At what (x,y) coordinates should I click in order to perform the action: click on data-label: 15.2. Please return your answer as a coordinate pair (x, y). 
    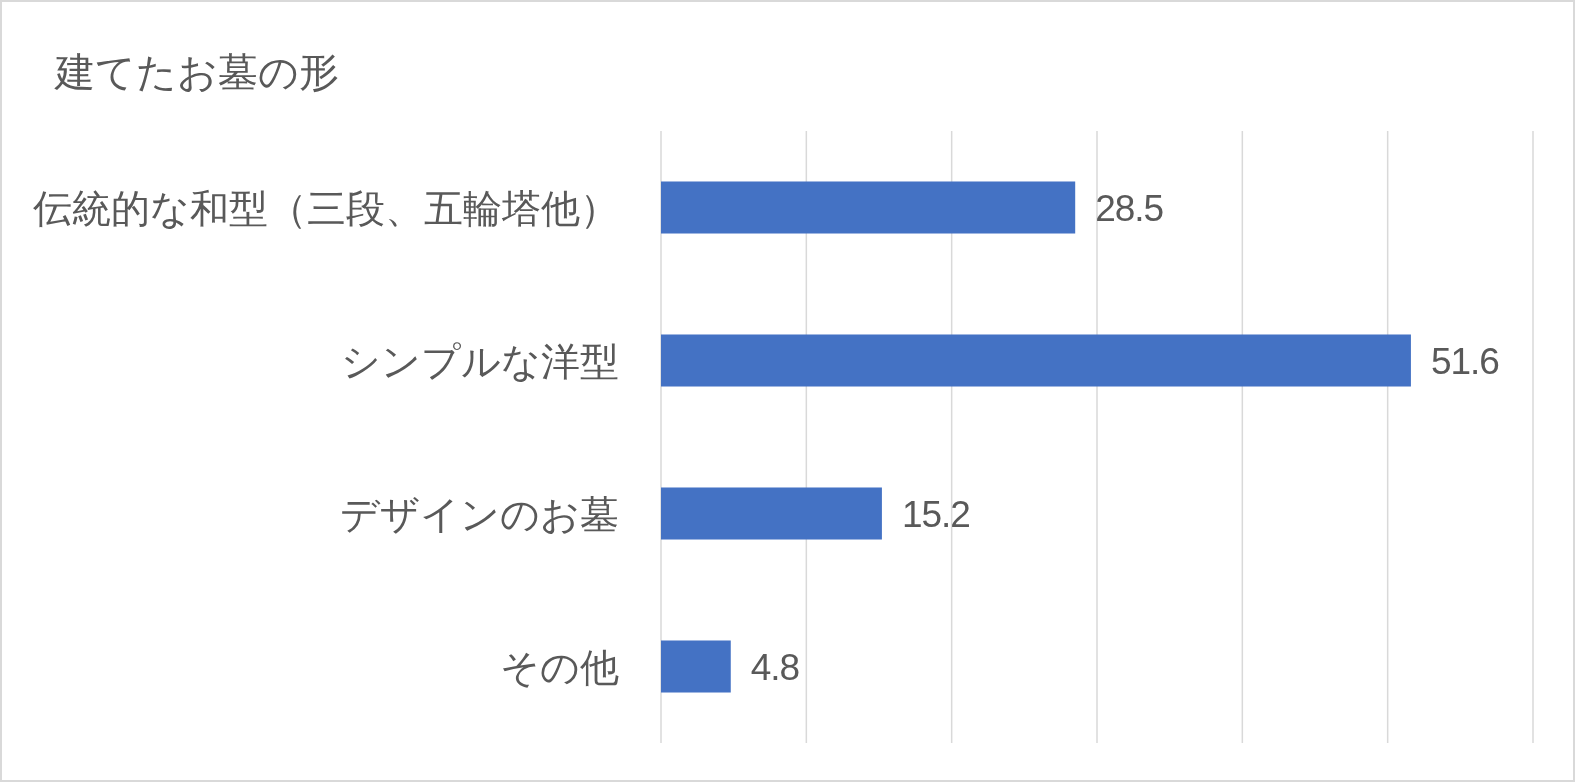
    Looking at the image, I should click on (935, 514).